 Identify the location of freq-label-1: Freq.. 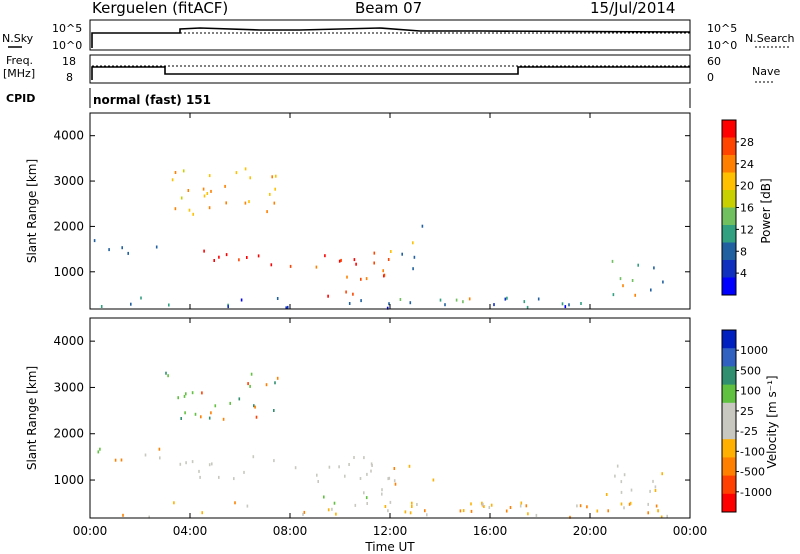
(19, 60).